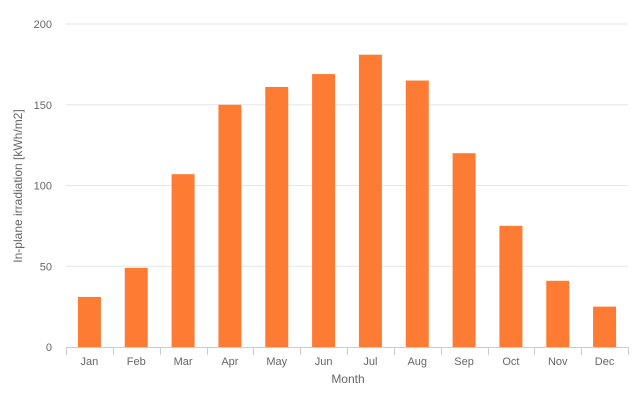 Image resolution: width=638 pixels, height=400 pixels. I want to click on bar-sep, so click(464, 250).